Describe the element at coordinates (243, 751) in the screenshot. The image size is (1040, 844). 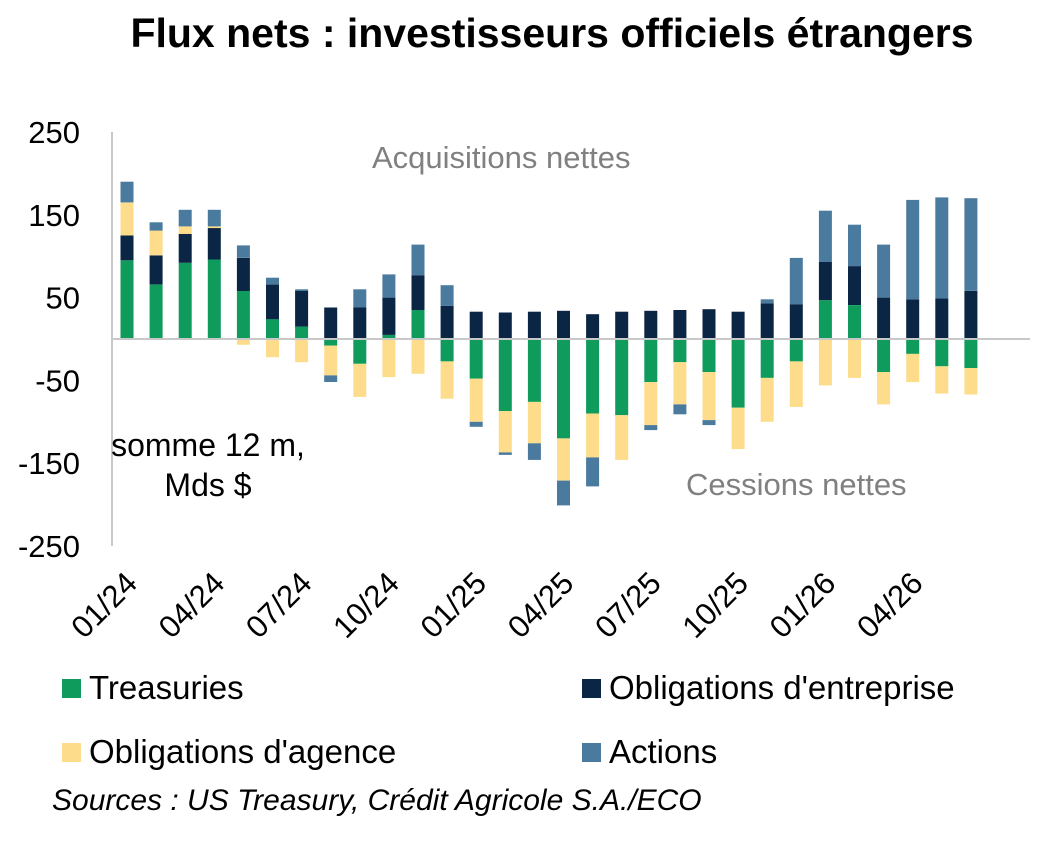
I see `legend-label-obligations-agence: Obligations d'agence` at that location.